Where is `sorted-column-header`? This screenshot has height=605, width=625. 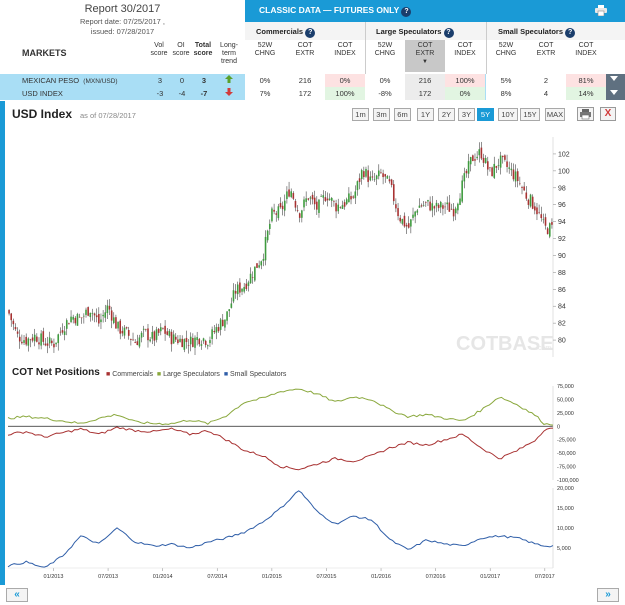 sorted-column-header is located at coordinates (425, 56).